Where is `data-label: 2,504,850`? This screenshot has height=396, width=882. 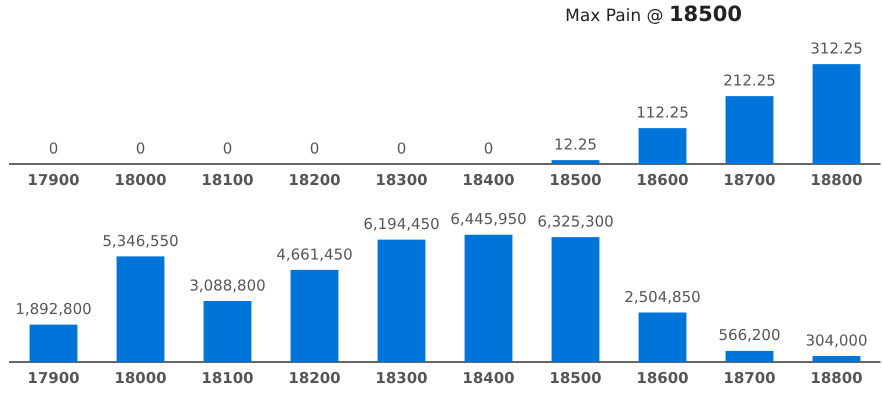
data-label: 2,504,850 is located at coordinates (662, 297).